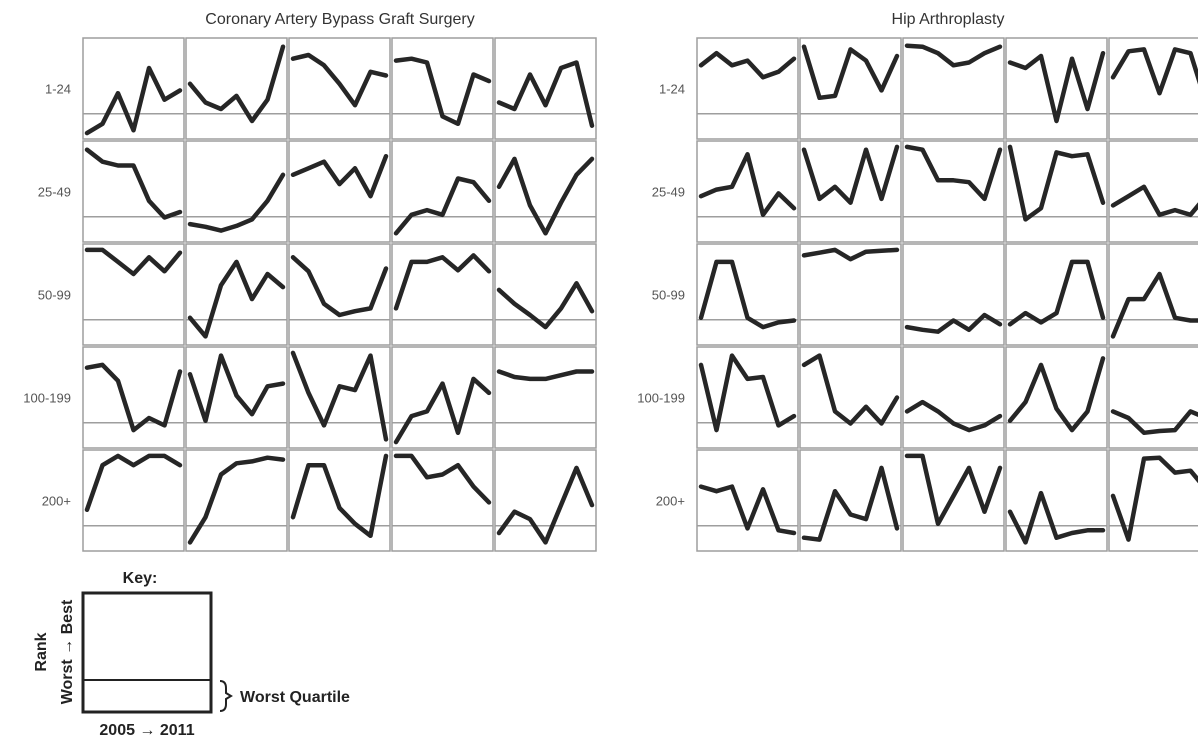 Image resolution: width=1198 pixels, height=742 pixels. Describe the element at coordinates (295, 697) in the screenshot. I see `key-bracket-label: Worst Quartile` at that location.